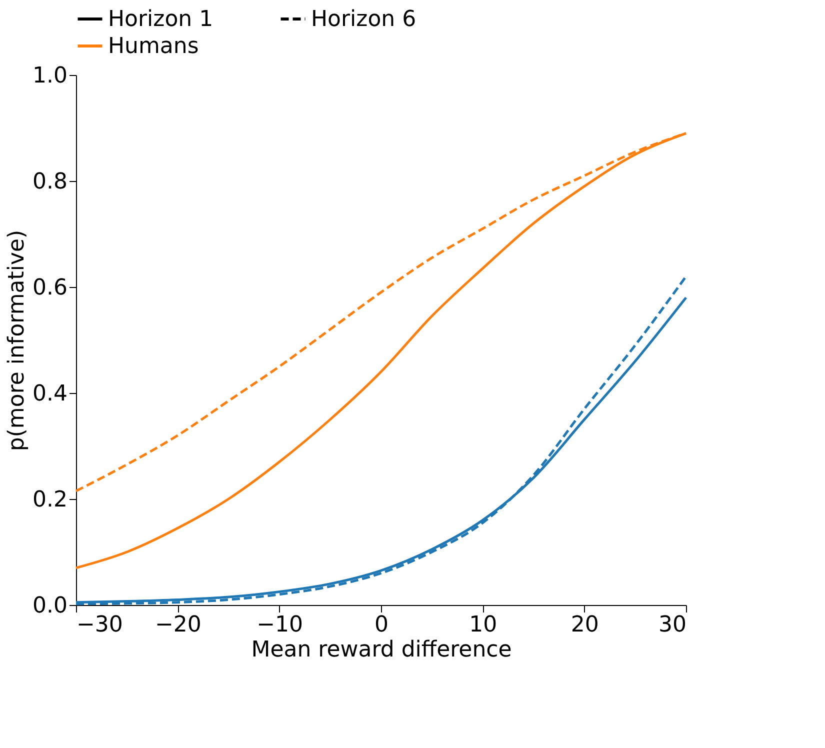 This screenshot has height=748, width=825. What do you see at coordinates (153, 46) in the screenshot?
I see `legend-label: Humans` at bounding box center [153, 46].